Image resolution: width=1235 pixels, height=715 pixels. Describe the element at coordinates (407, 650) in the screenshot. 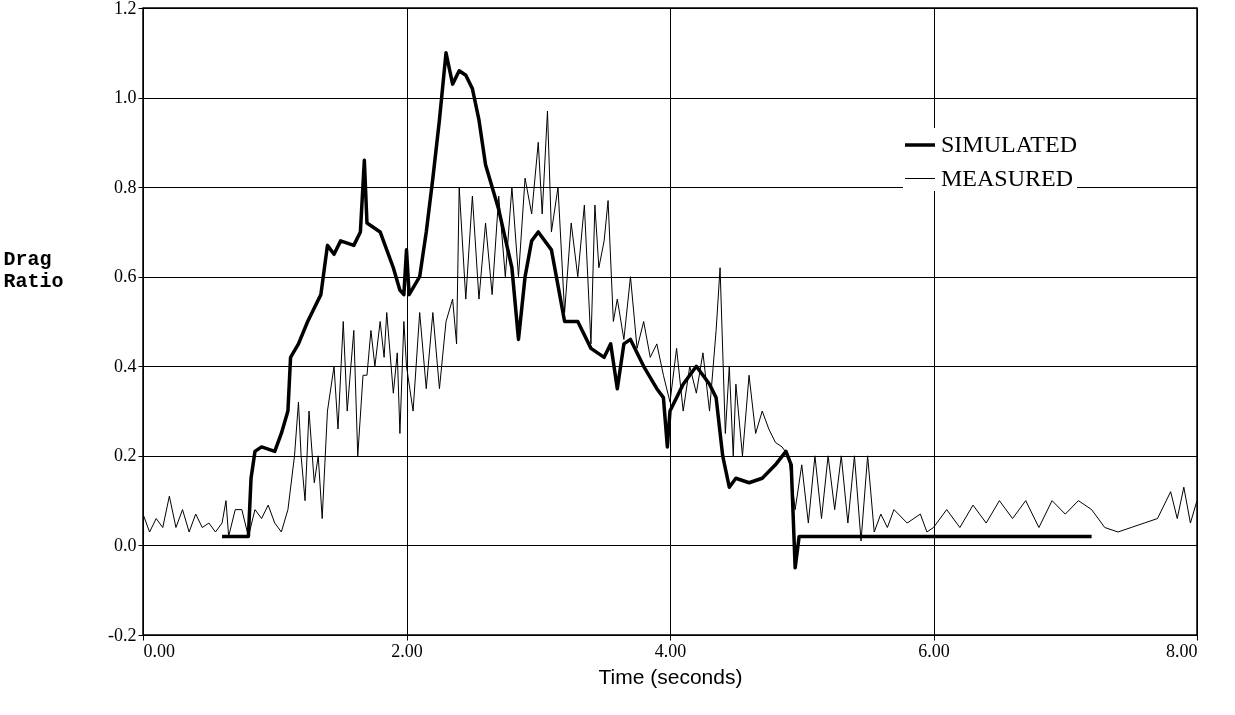

I see `x-tick-label: 2.00` at that location.